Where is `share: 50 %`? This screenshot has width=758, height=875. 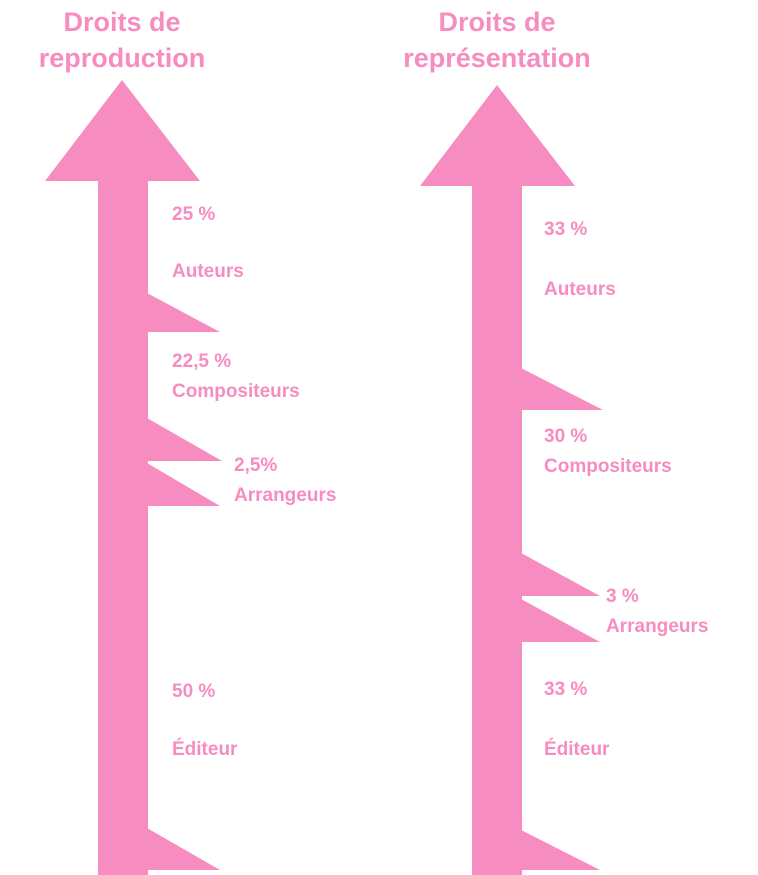
share: 50 % is located at coordinates (193, 691).